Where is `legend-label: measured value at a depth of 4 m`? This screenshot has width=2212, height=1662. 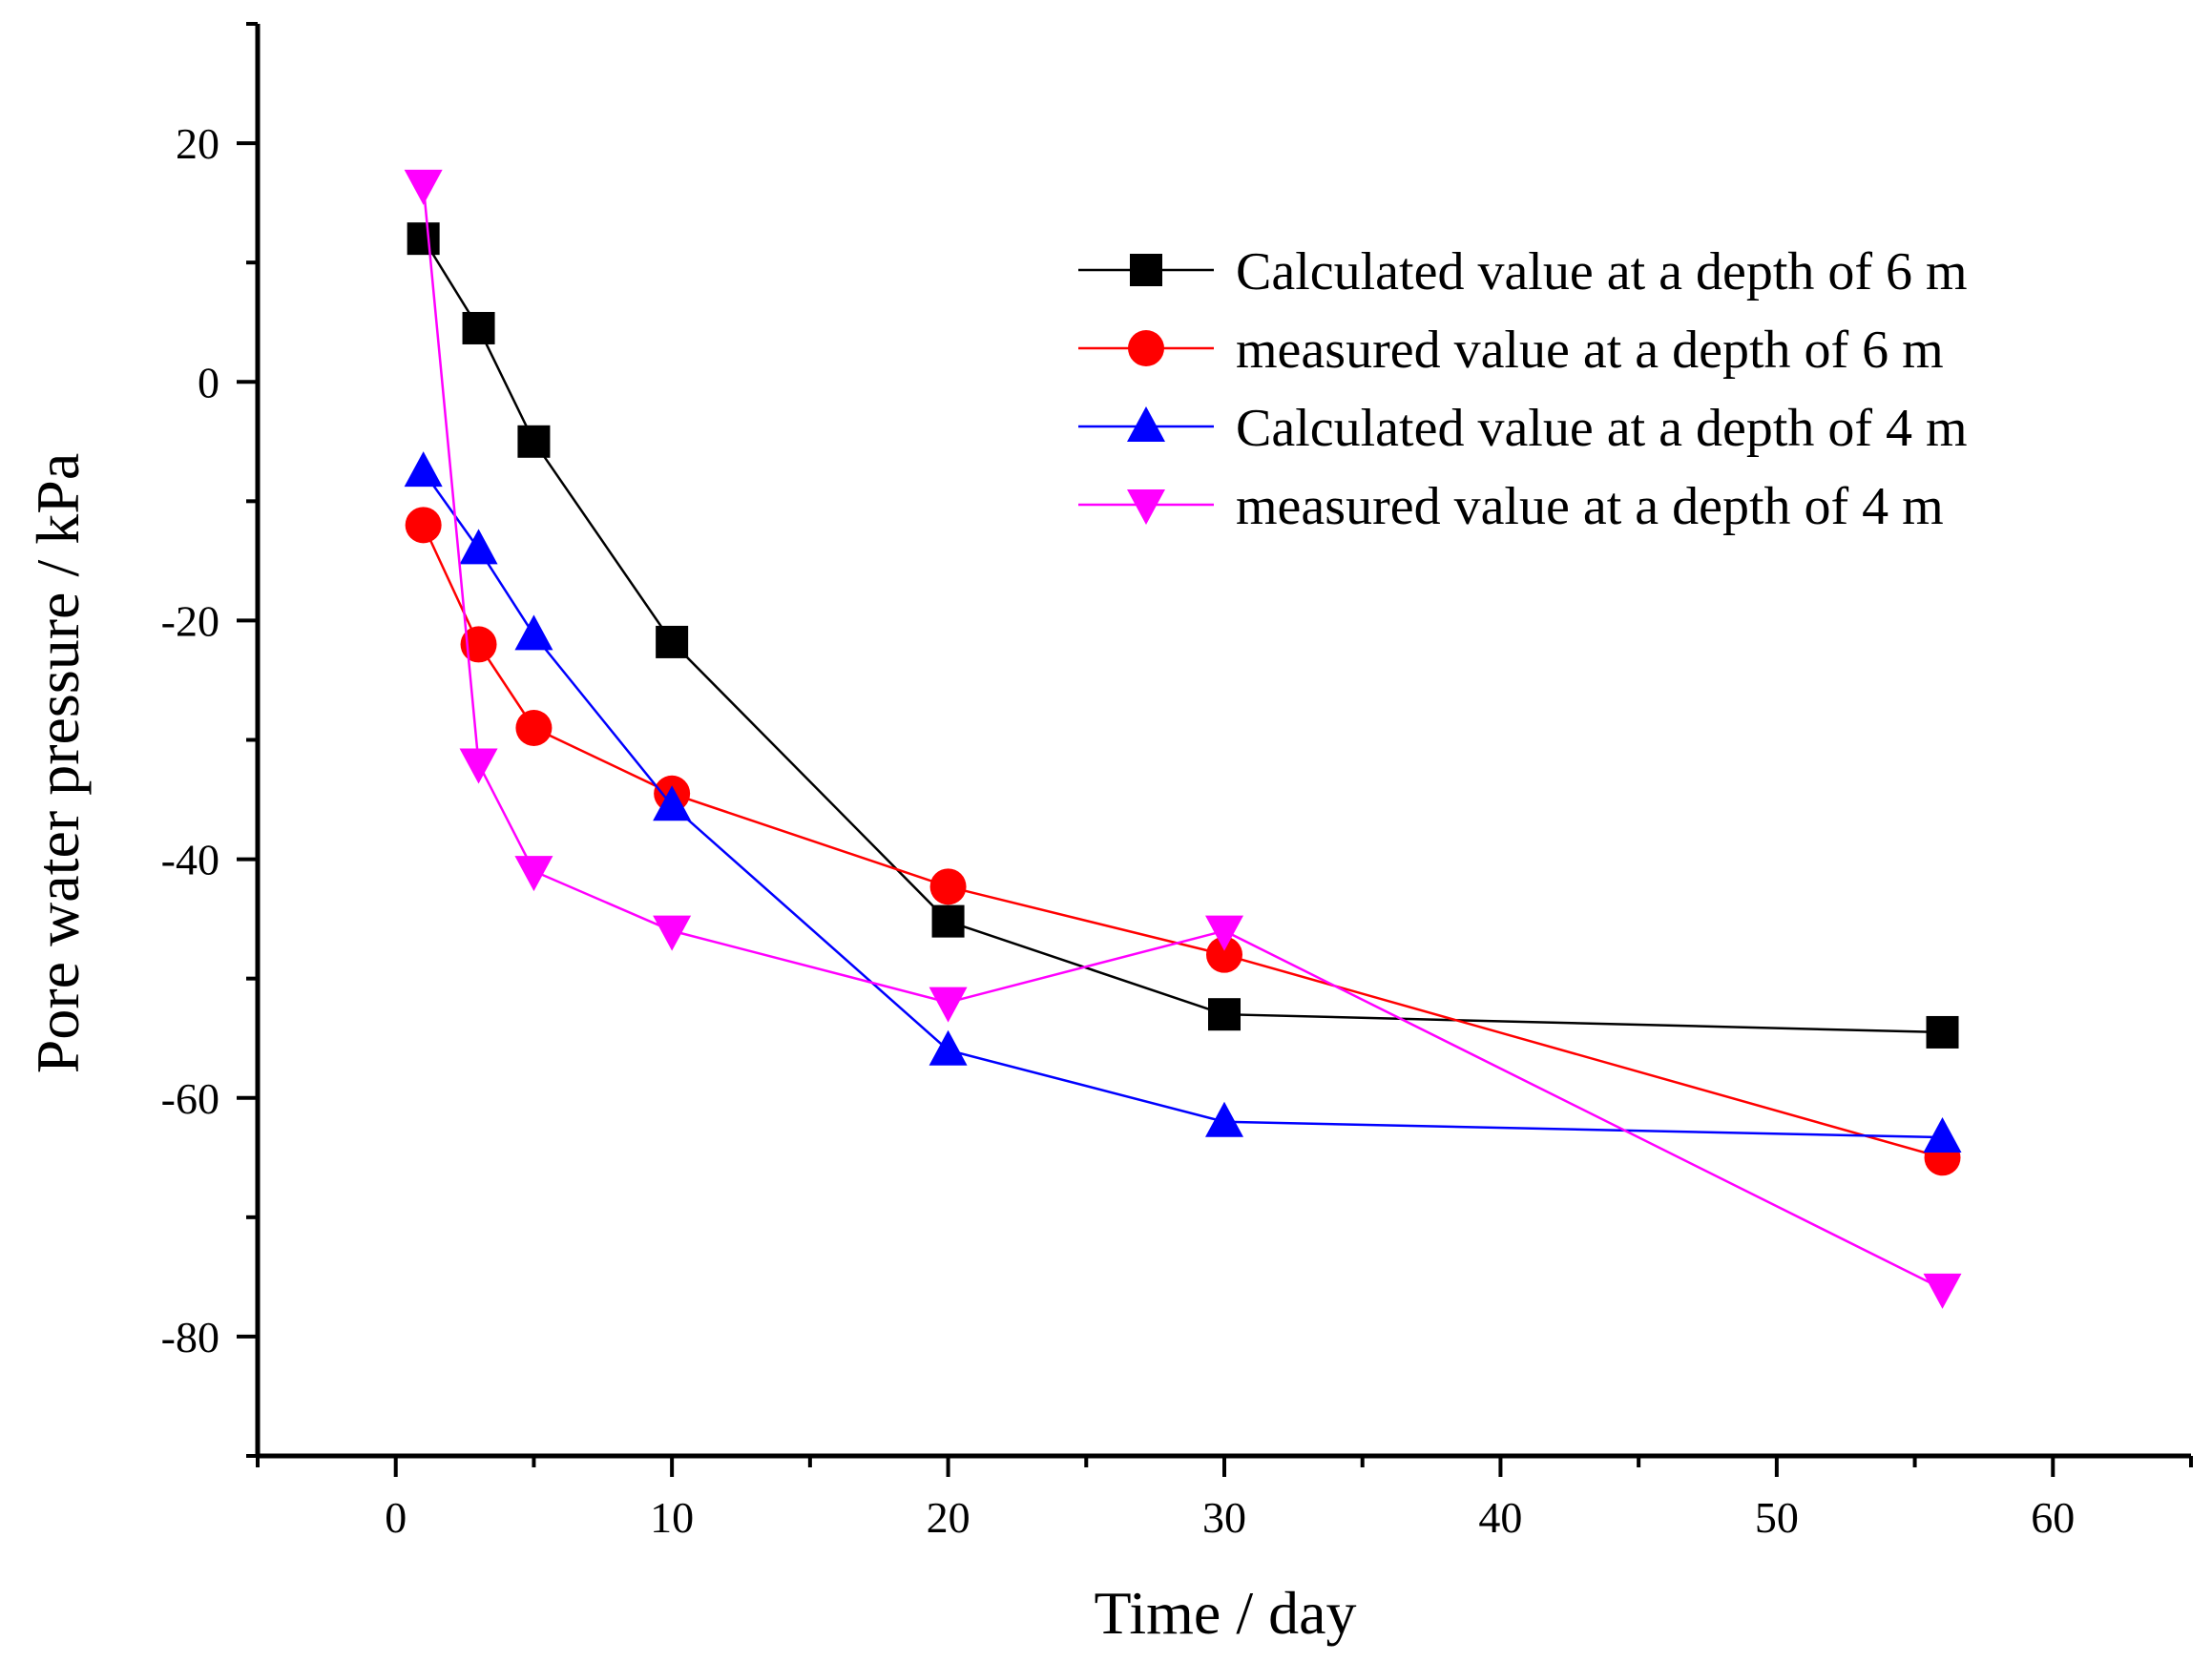
legend-label: measured value at a depth of 4 m is located at coordinates (1590, 506).